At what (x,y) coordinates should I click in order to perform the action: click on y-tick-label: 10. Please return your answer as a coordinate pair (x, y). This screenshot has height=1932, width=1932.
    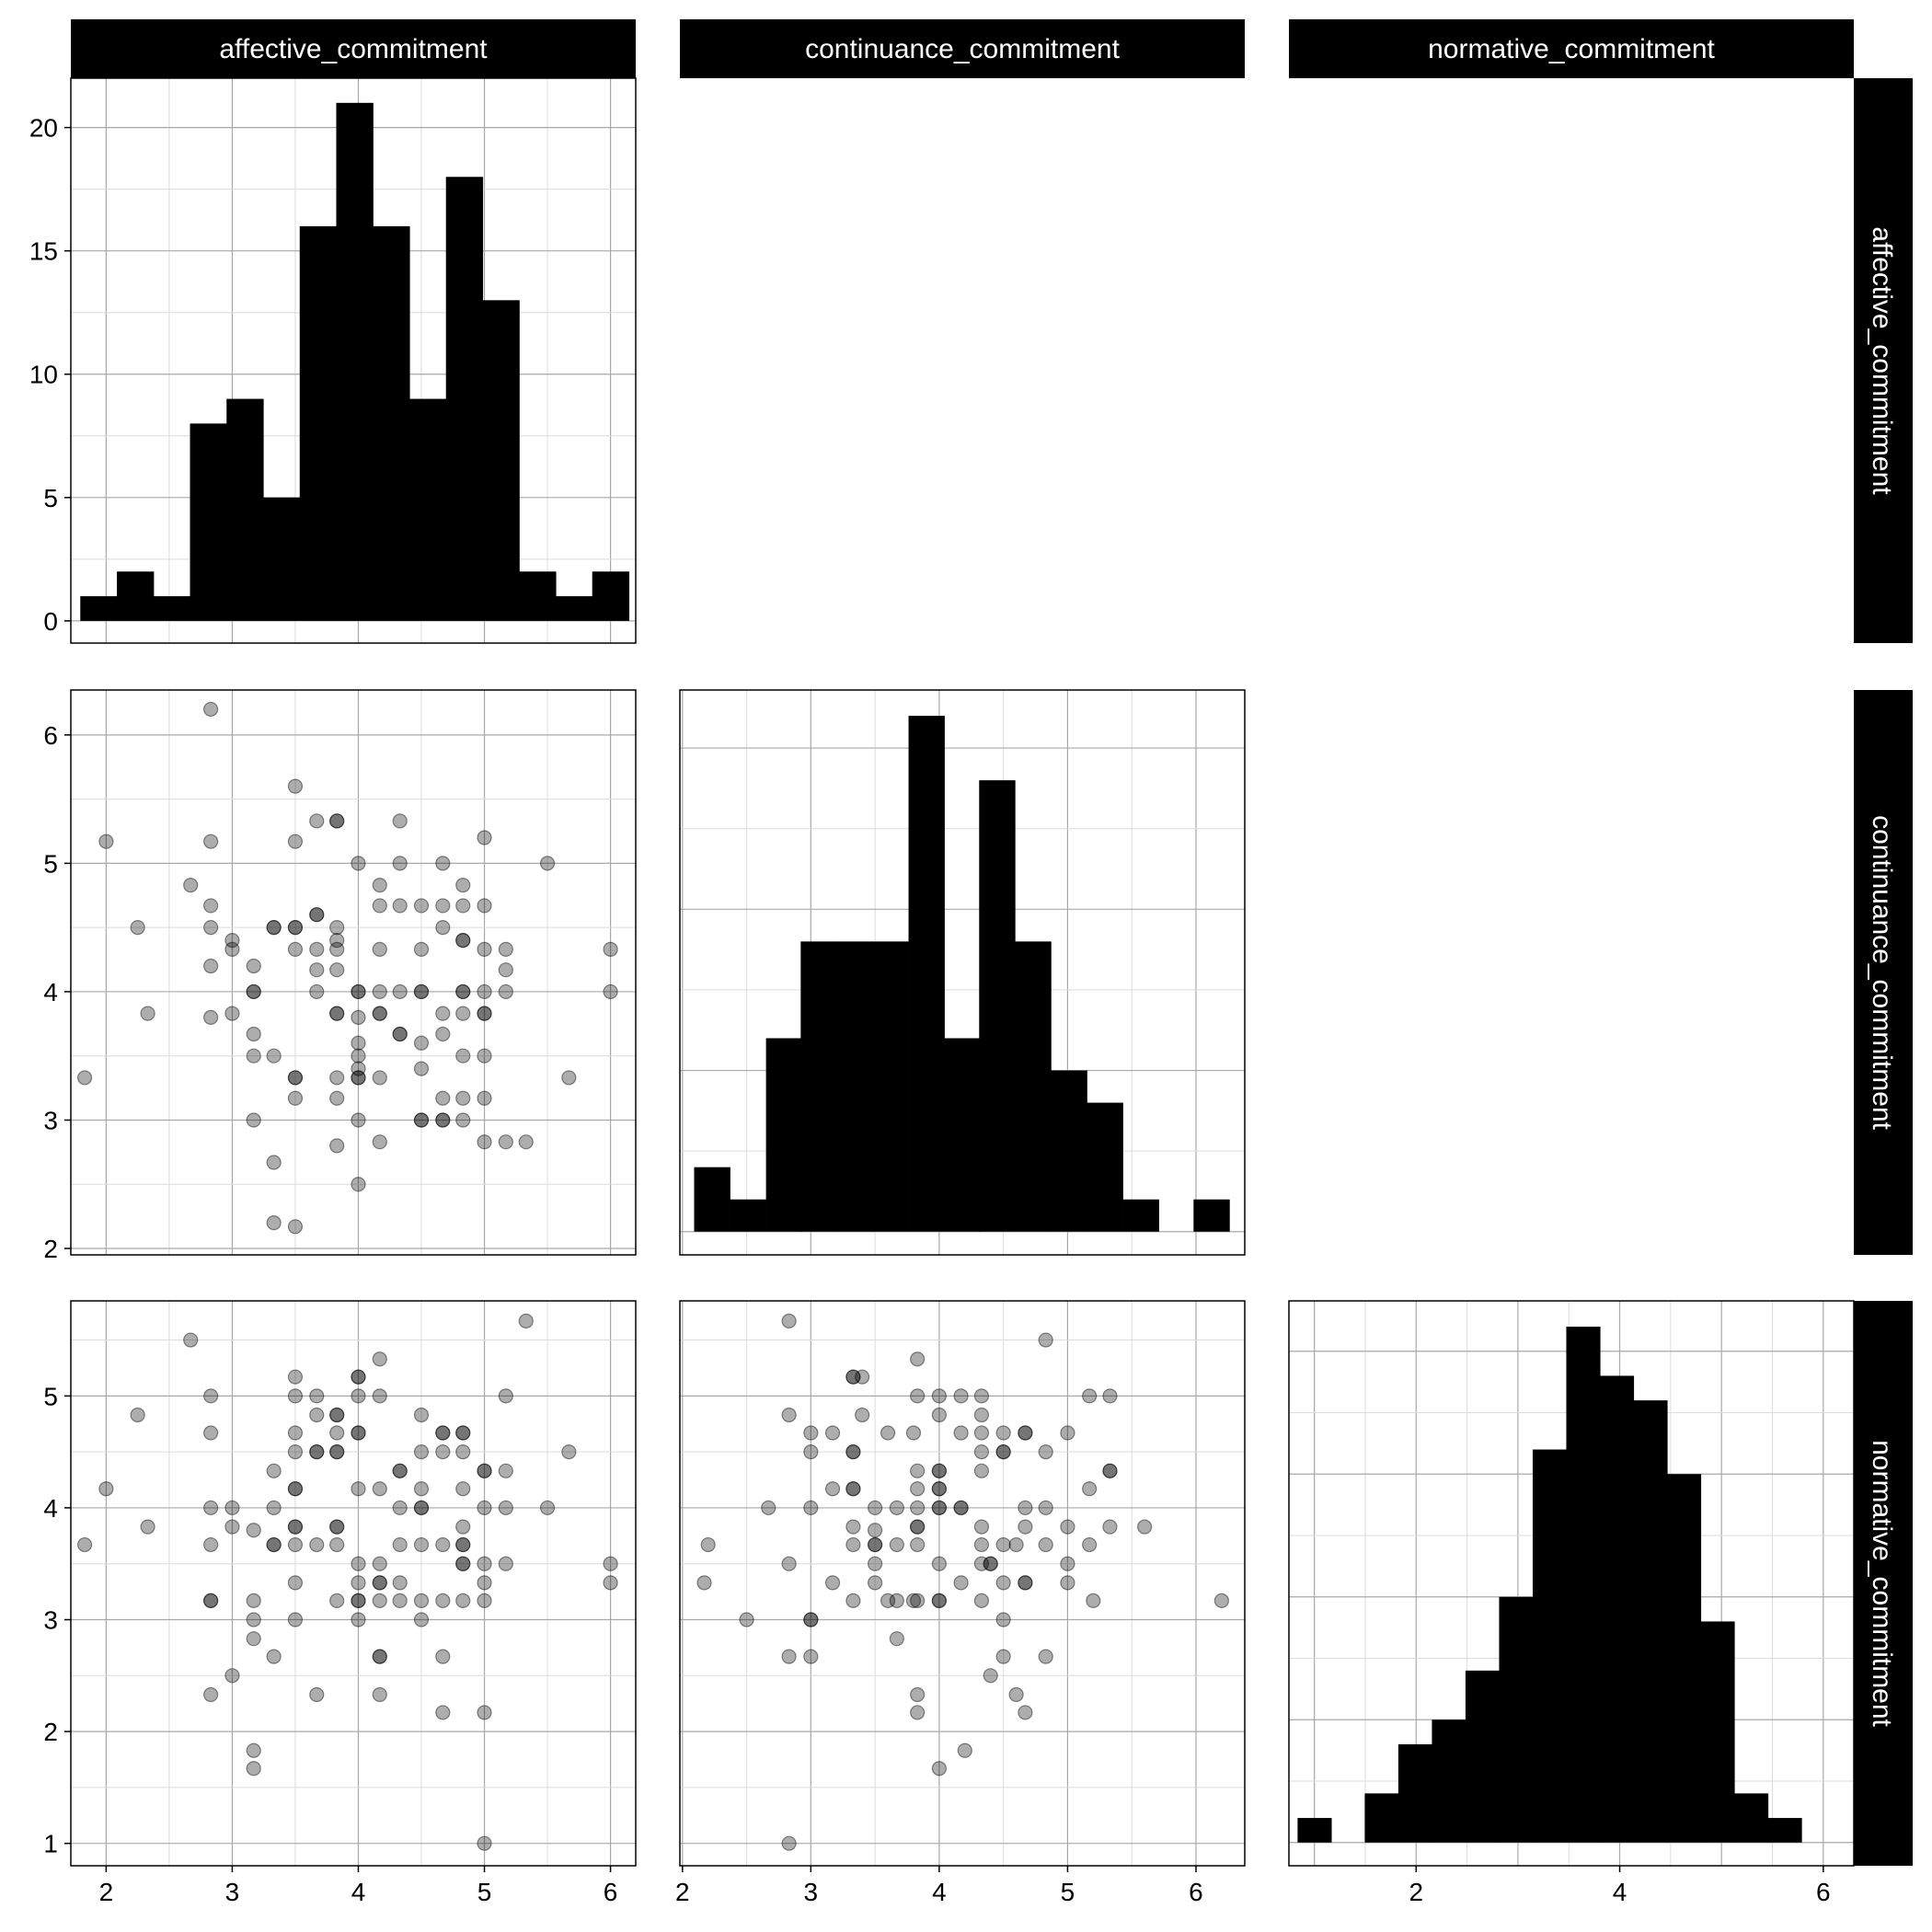
    Looking at the image, I should click on (43, 375).